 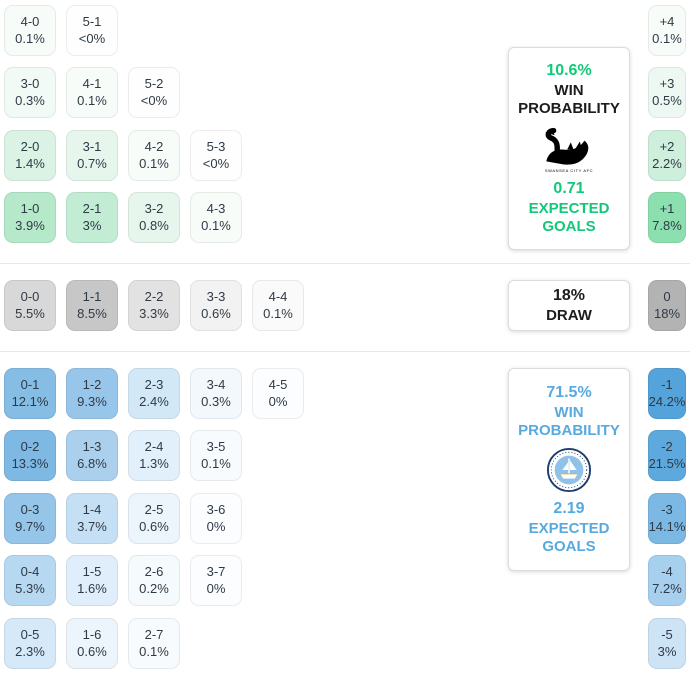 I want to click on goal-diff: -4, so click(x=667, y=571).